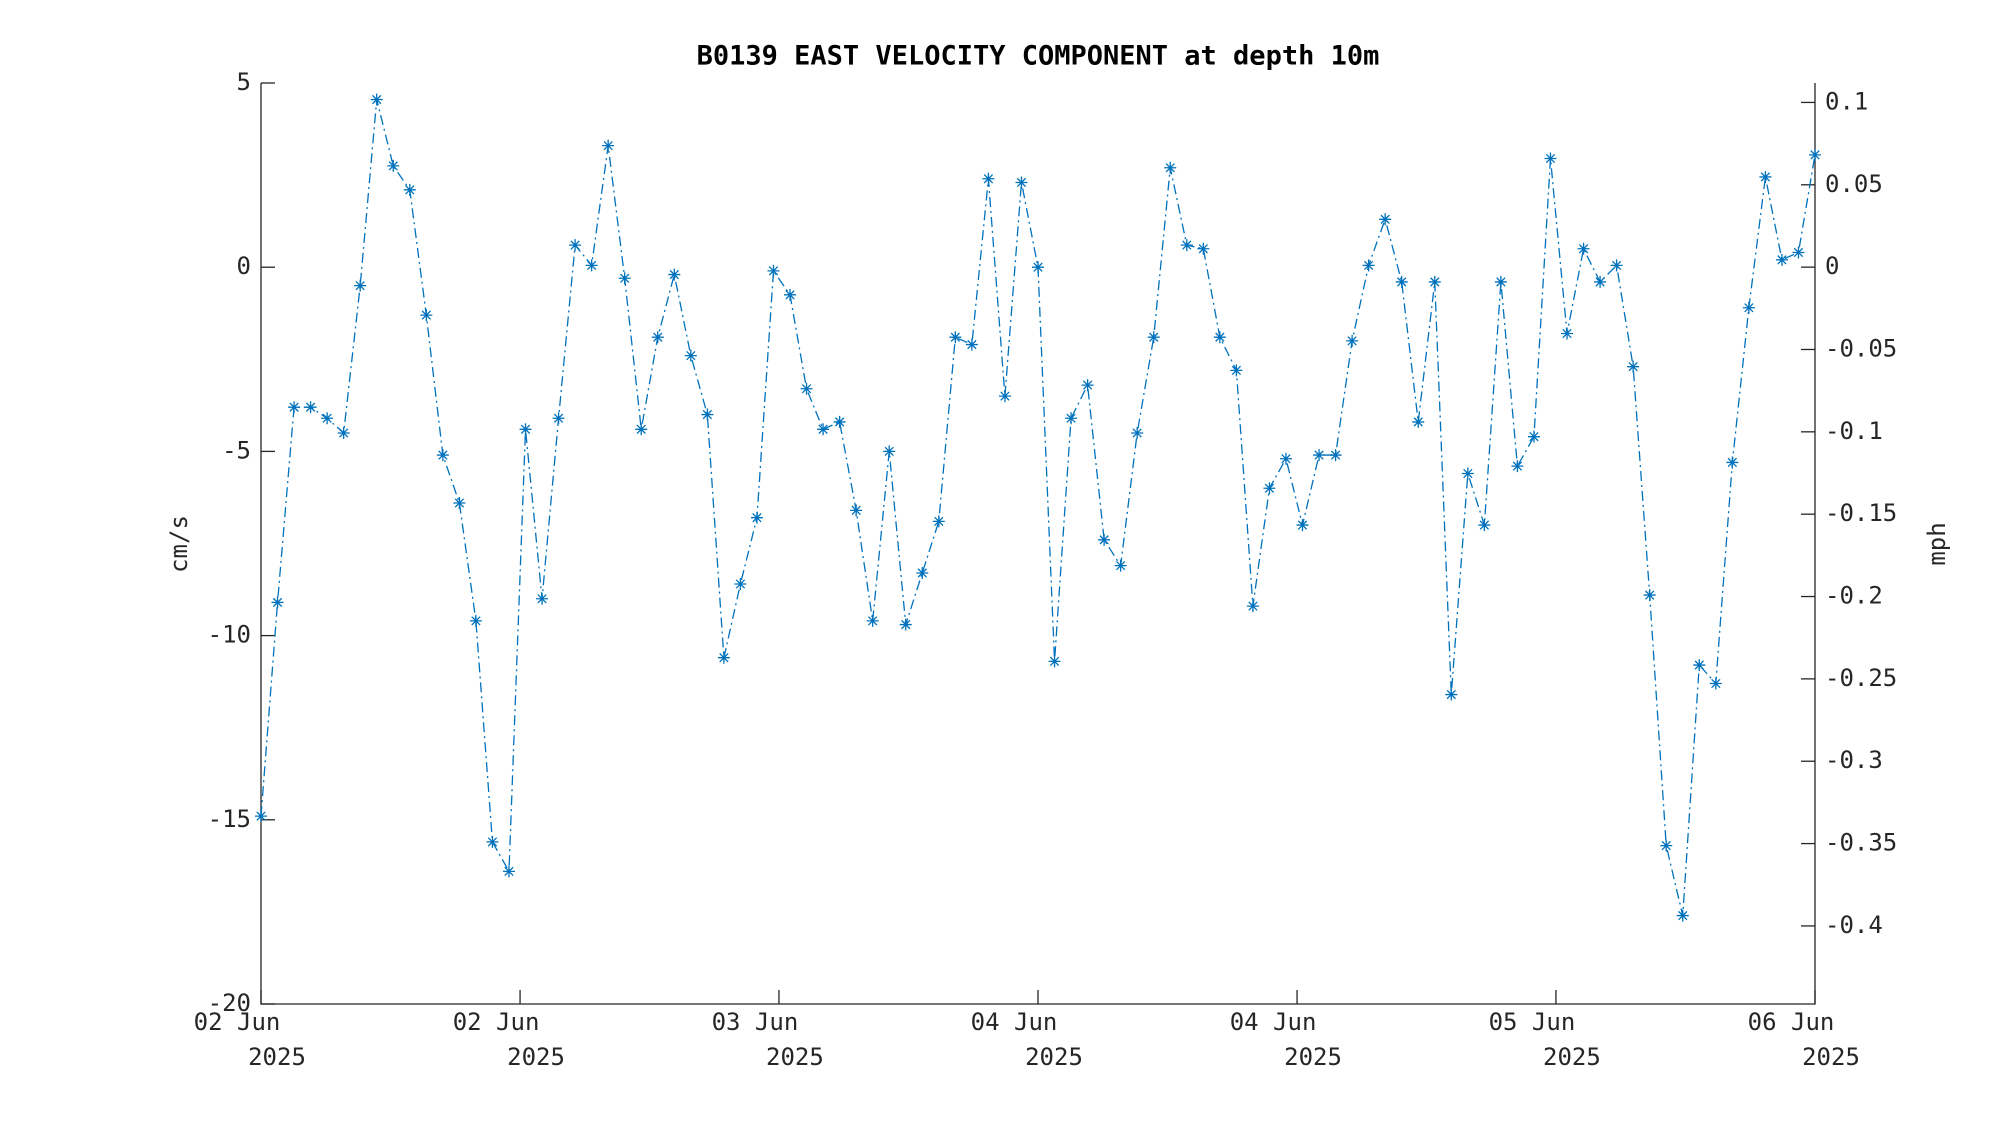 This screenshot has width=2000, height=1125. What do you see at coordinates (229, 635) in the screenshot?
I see `y-tick-label: -10` at bounding box center [229, 635].